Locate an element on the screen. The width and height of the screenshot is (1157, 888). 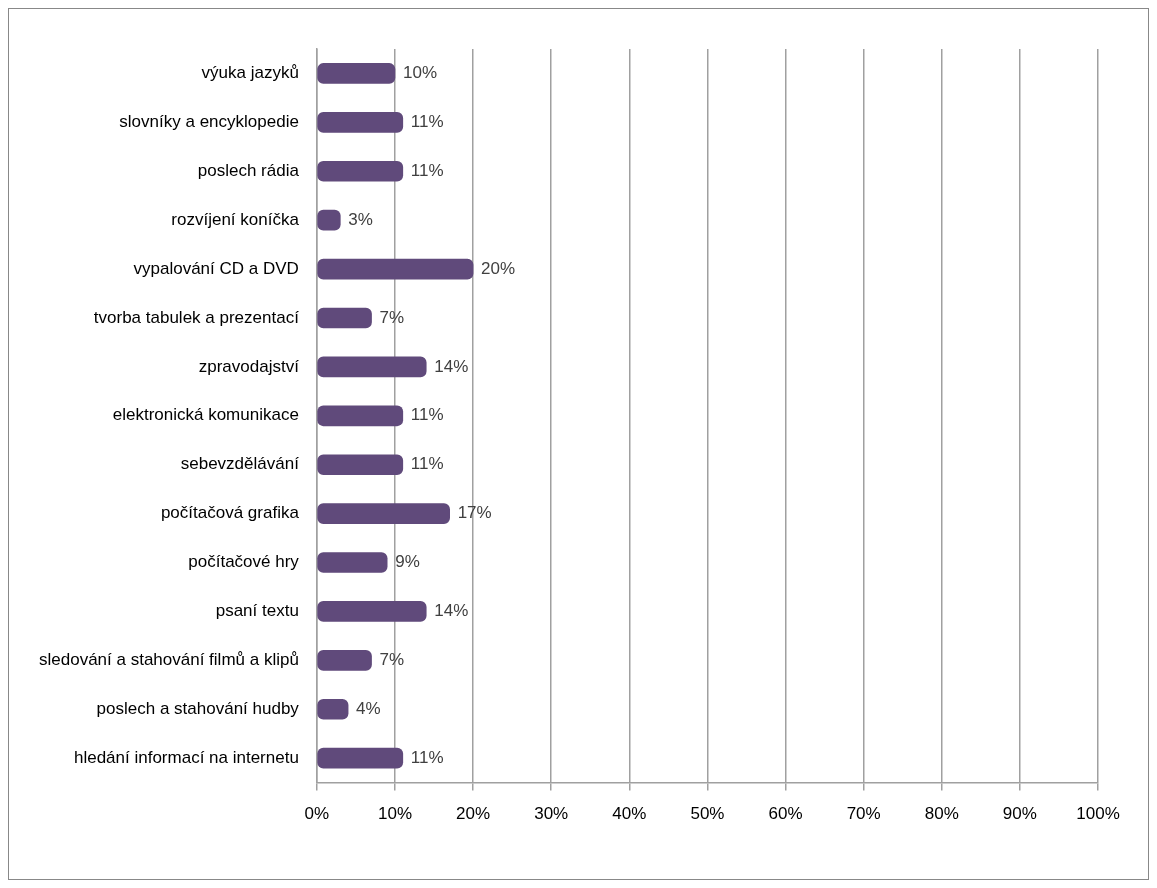
x-tick-label: 90% is located at coordinates (1019, 814).